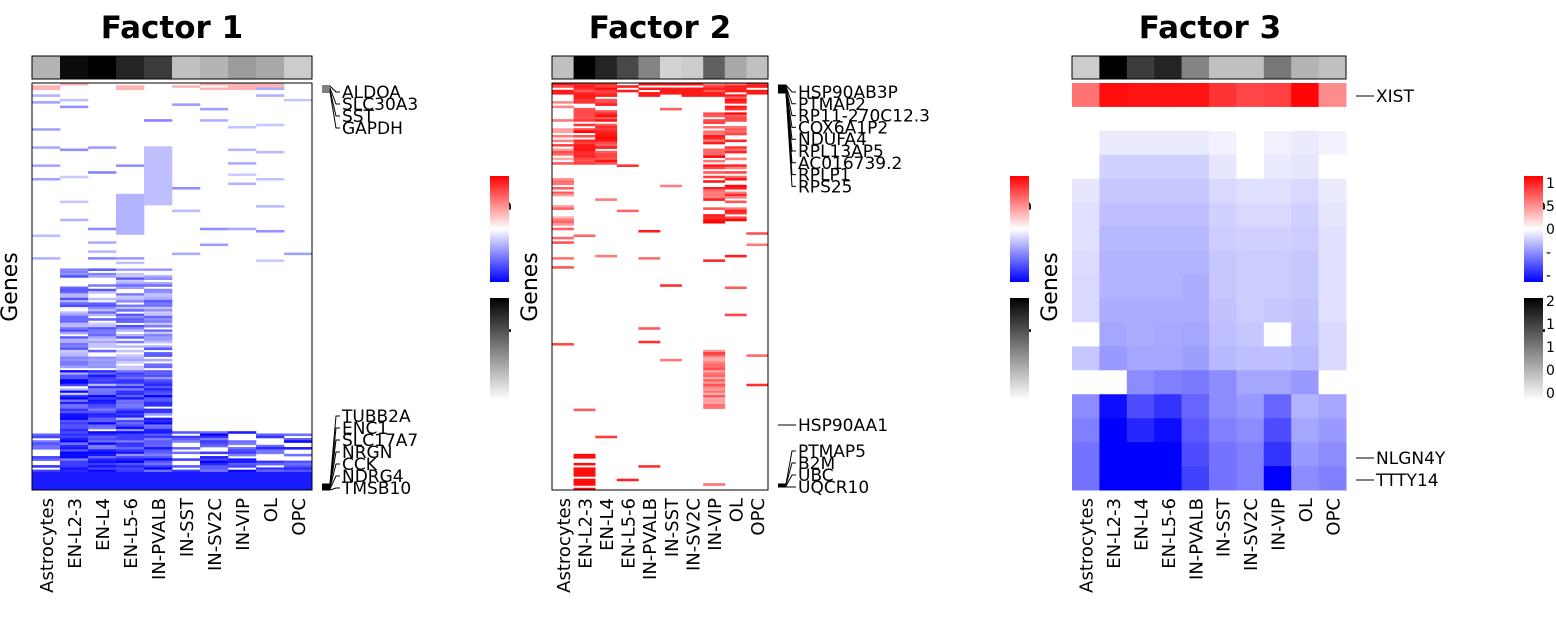 The height and width of the screenshot is (618, 1556). Describe the element at coordinates (365, 429) in the screenshot. I see `gene-label: ENC1` at that location.